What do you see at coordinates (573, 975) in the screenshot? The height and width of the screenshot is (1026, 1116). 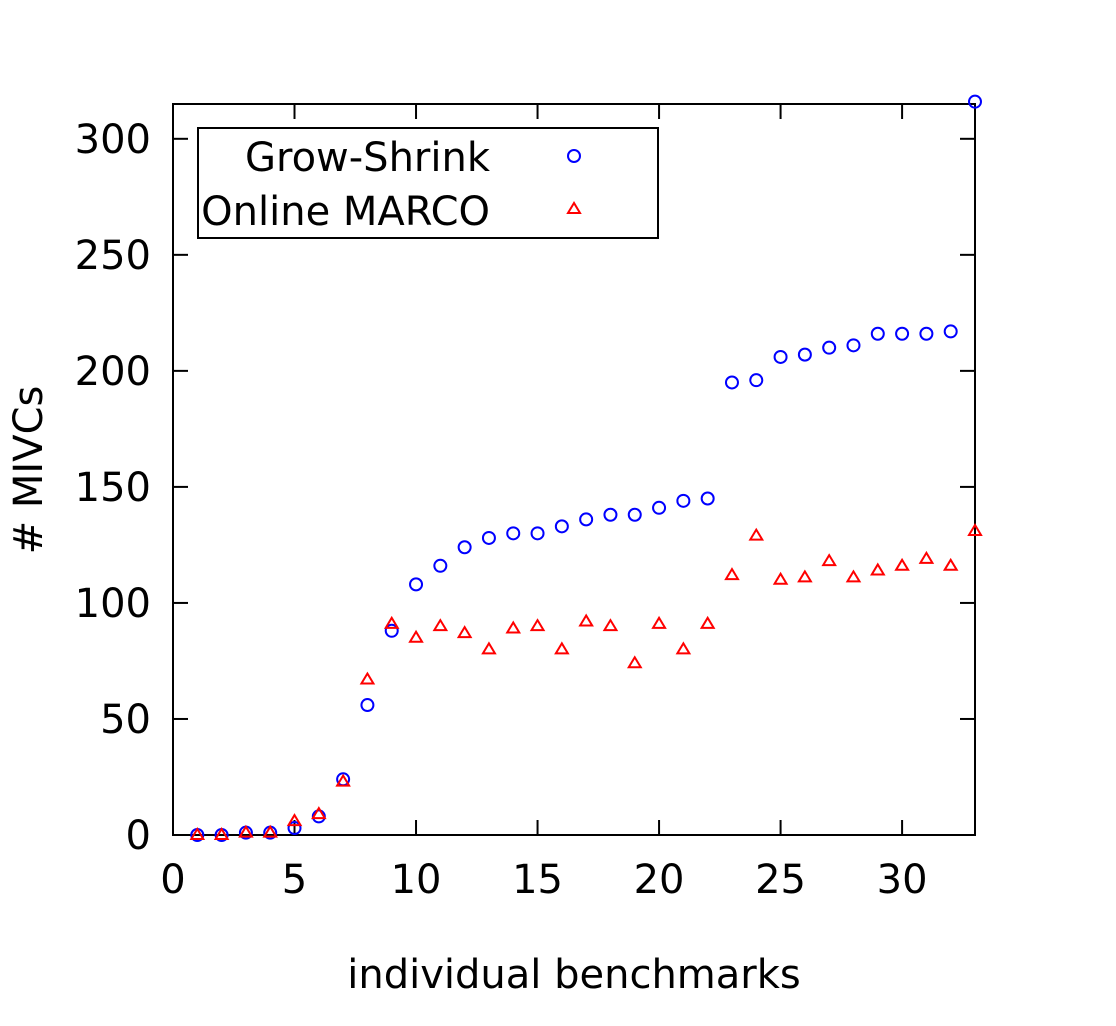 I see `x-axis-title: individual benchmarks` at bounding box center [573, 975].